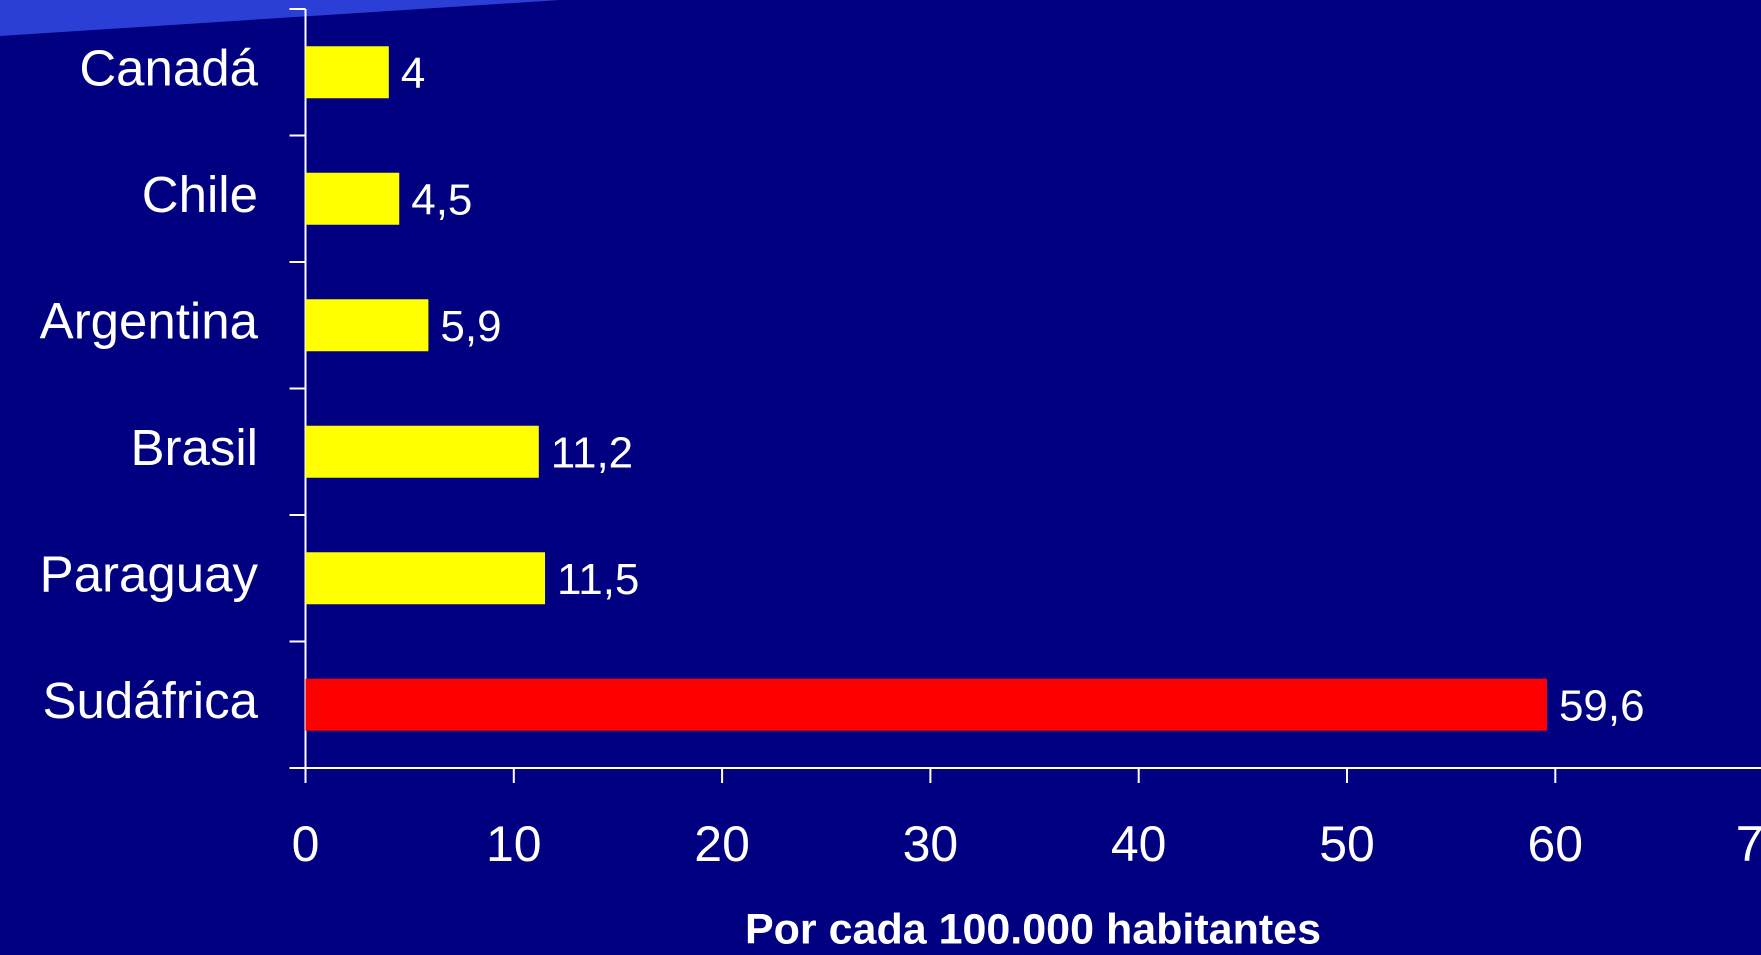  What do you see at coordinates (592, 452) in the screenshot?
I see `value-label: 11,2` at bounding box center [592, 452].